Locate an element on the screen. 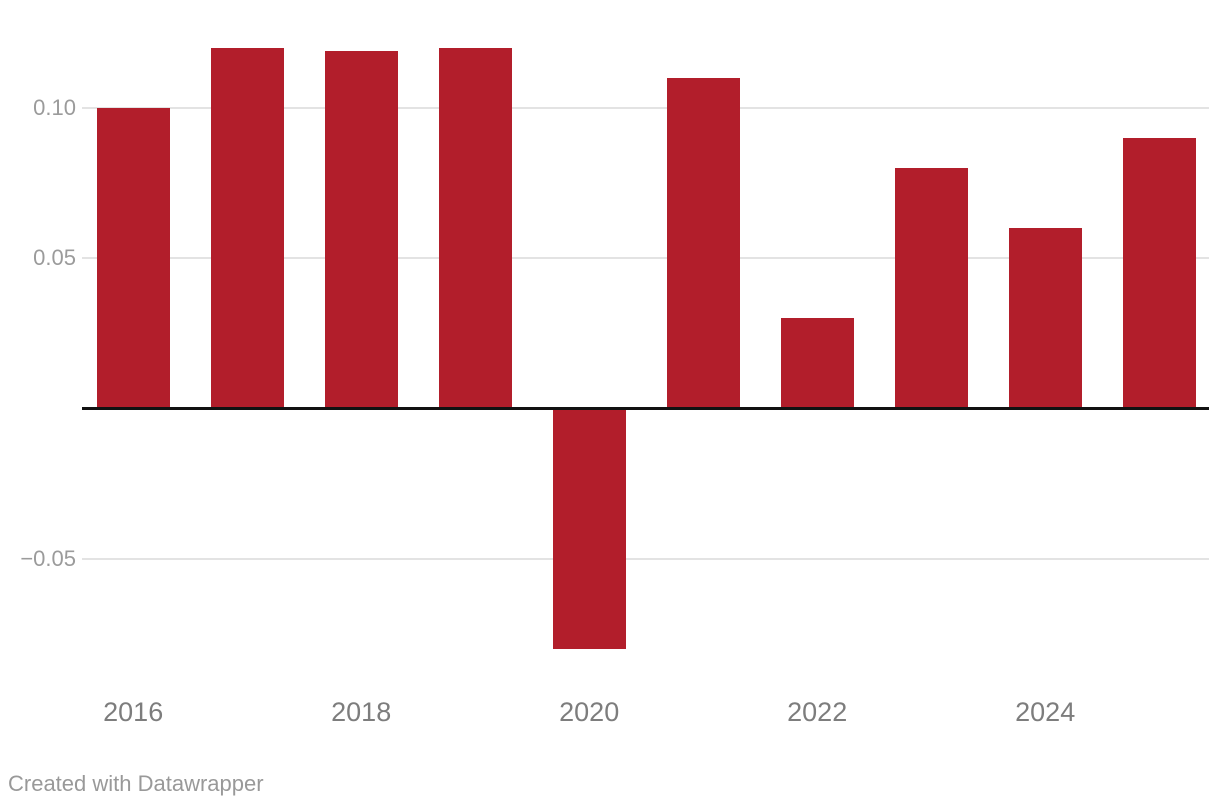  bar-2023 is located at coordinates (931, 288).